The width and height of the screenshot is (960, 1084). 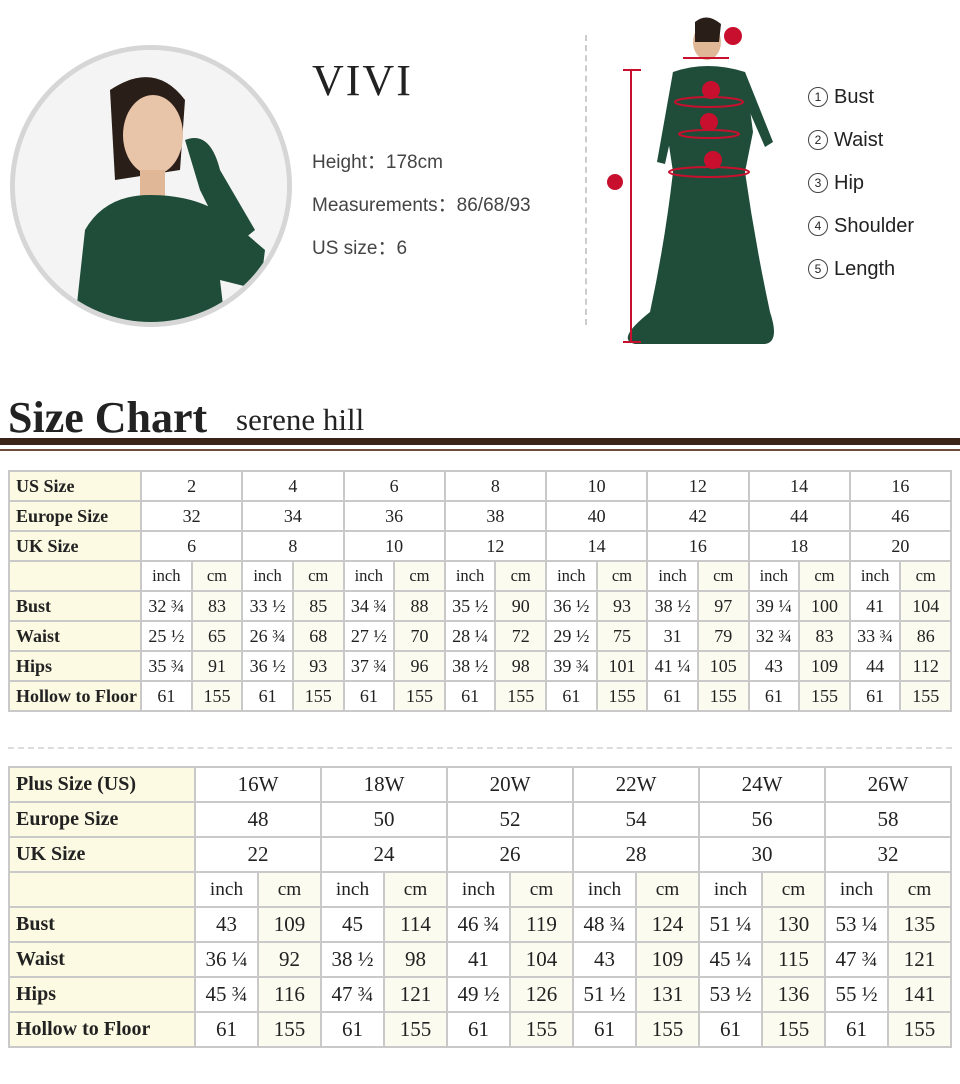 What do you see at coordinates (300, 419) in the screenshot?
I see `brand-name: serene hill` at bounding box center [300, 419].